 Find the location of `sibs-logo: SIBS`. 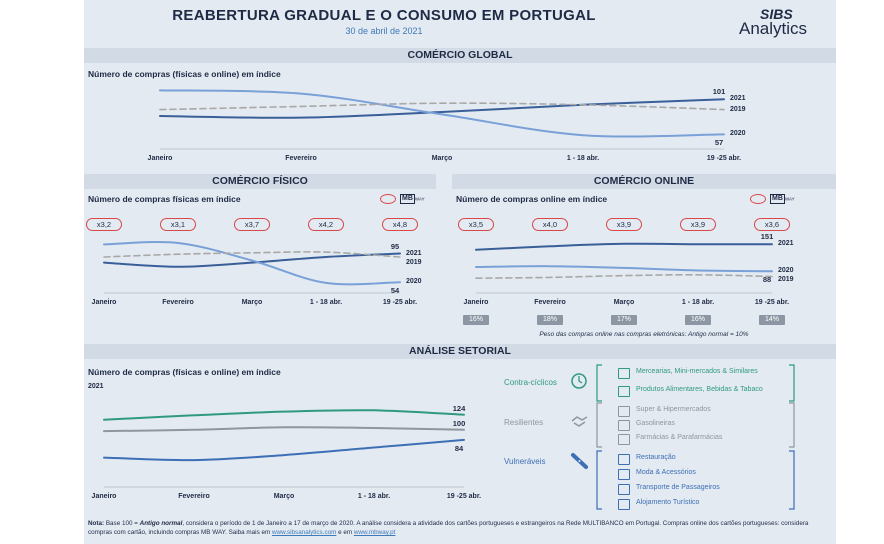

sibs-logo: SIBS is located at coordinates (776, 14).